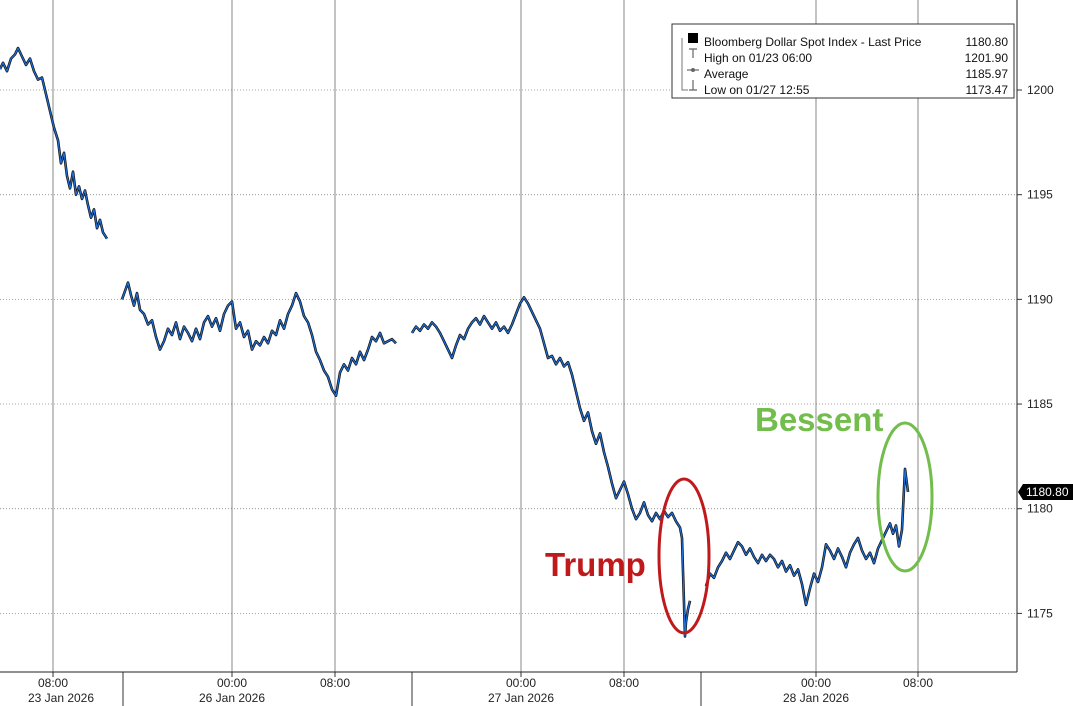  I want to click on high-marker-icon, so click(693, 53).